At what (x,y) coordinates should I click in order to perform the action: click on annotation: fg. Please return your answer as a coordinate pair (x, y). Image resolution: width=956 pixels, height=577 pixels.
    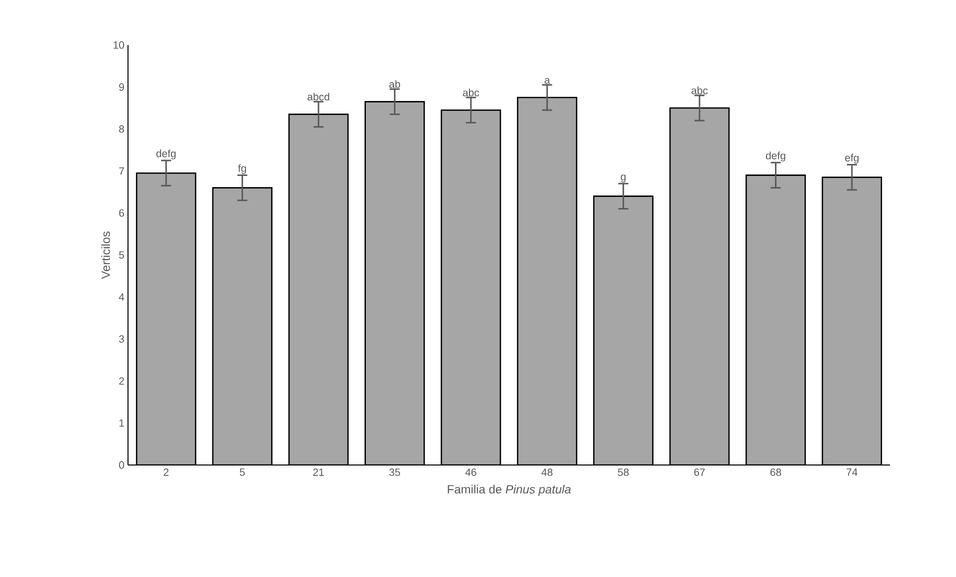
    Looking at the image, I should click on (242, 169).